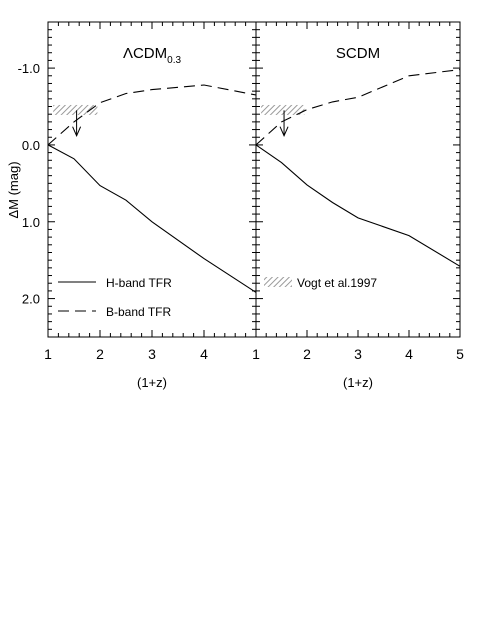  I want to click on legend-hatch-swatch, so click(278, 282).